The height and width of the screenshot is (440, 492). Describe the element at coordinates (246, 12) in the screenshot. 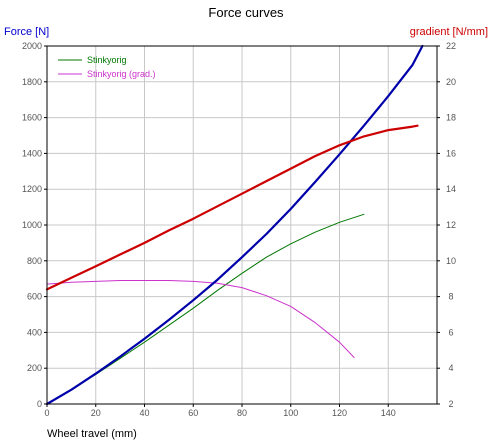

I see `chart-title: Force curves` at that location.